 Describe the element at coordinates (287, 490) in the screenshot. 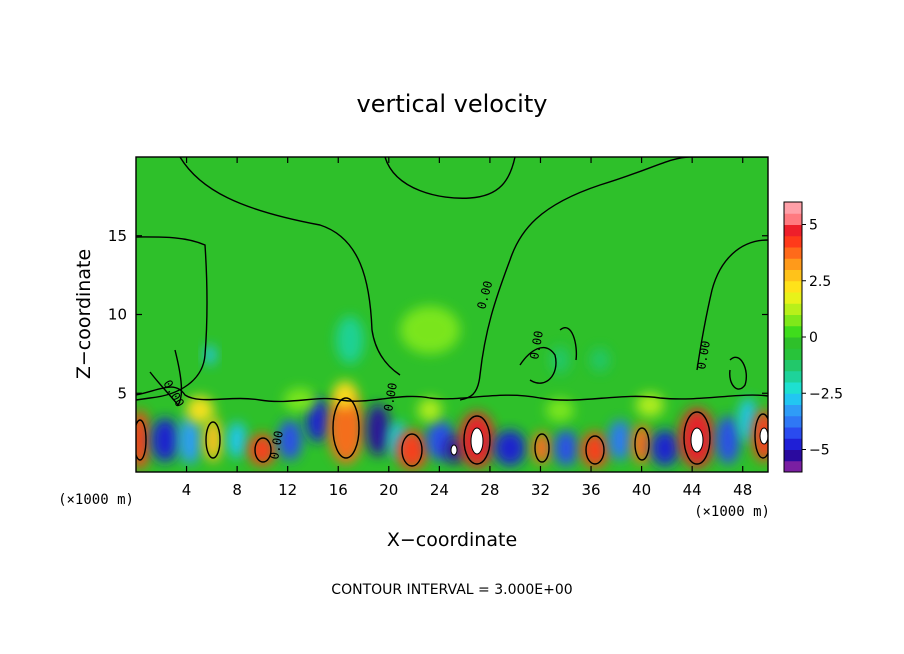

I see `x-tick-label: 12` at that location.